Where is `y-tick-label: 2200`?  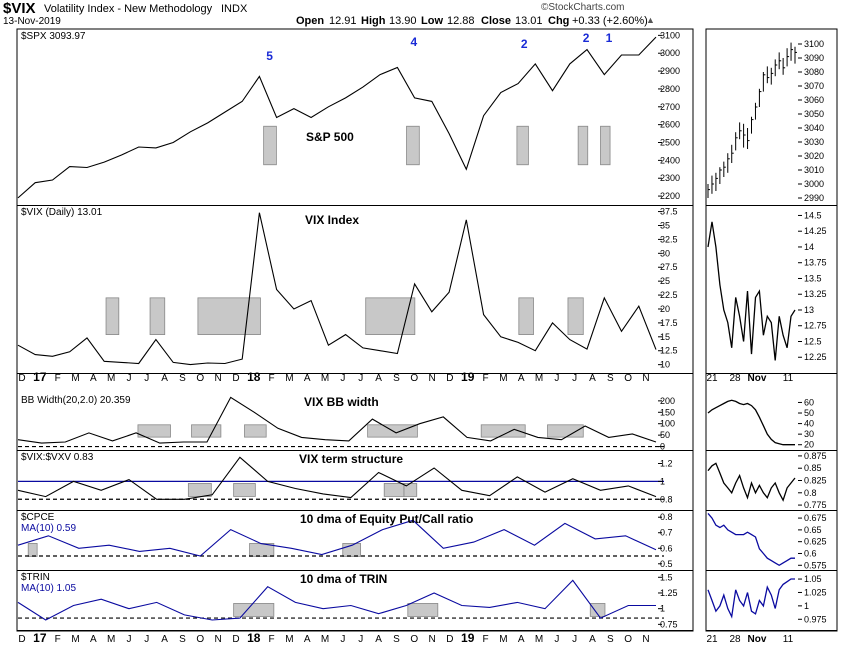 y-tick-label: 2200 is located at coordinates (670, 196).